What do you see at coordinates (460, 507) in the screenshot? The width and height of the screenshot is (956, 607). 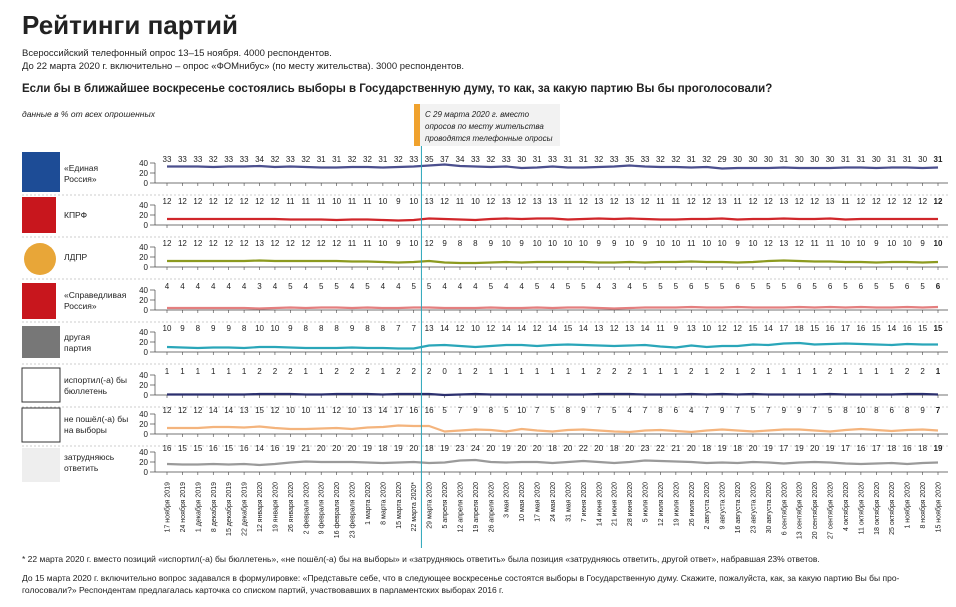 I see `x-tick-label: 12 апреля 2020` at bounding box center [460, 507].